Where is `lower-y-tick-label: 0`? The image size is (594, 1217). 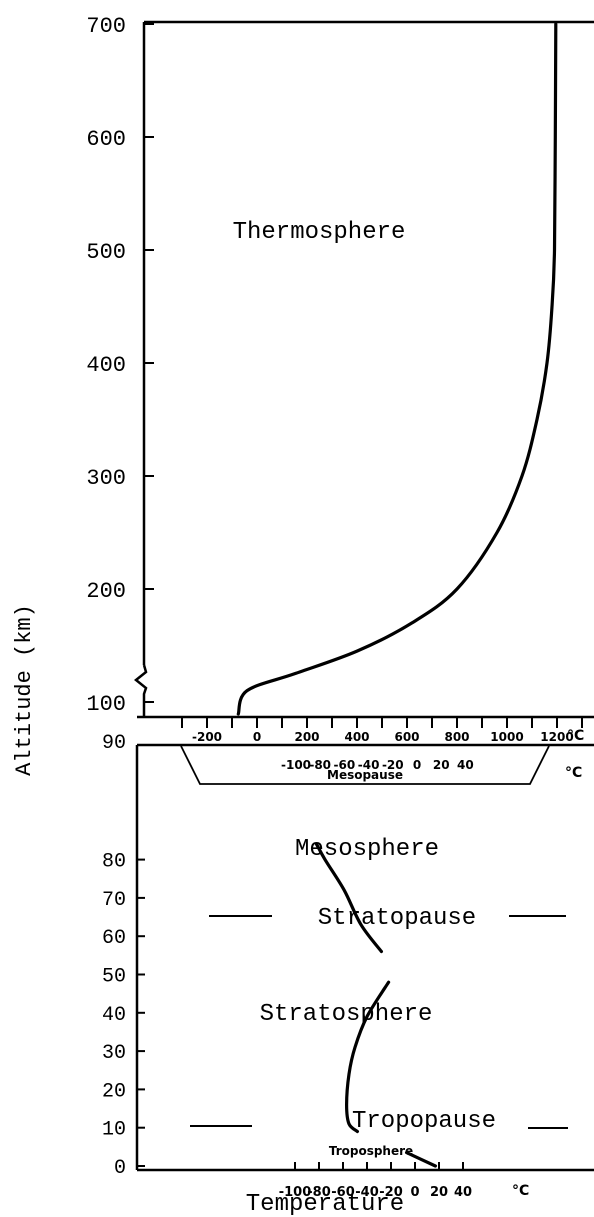
lower-y-tick-label: 0 is located at coordinates (120, 1168).